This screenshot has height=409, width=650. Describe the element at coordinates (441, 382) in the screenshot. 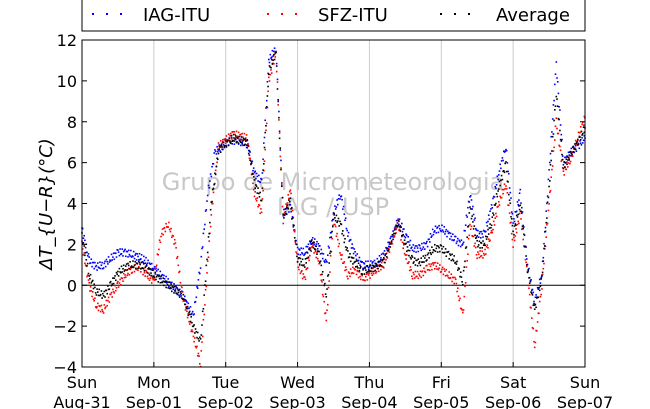

I see `x-tick-label-day: Fri` at that location.